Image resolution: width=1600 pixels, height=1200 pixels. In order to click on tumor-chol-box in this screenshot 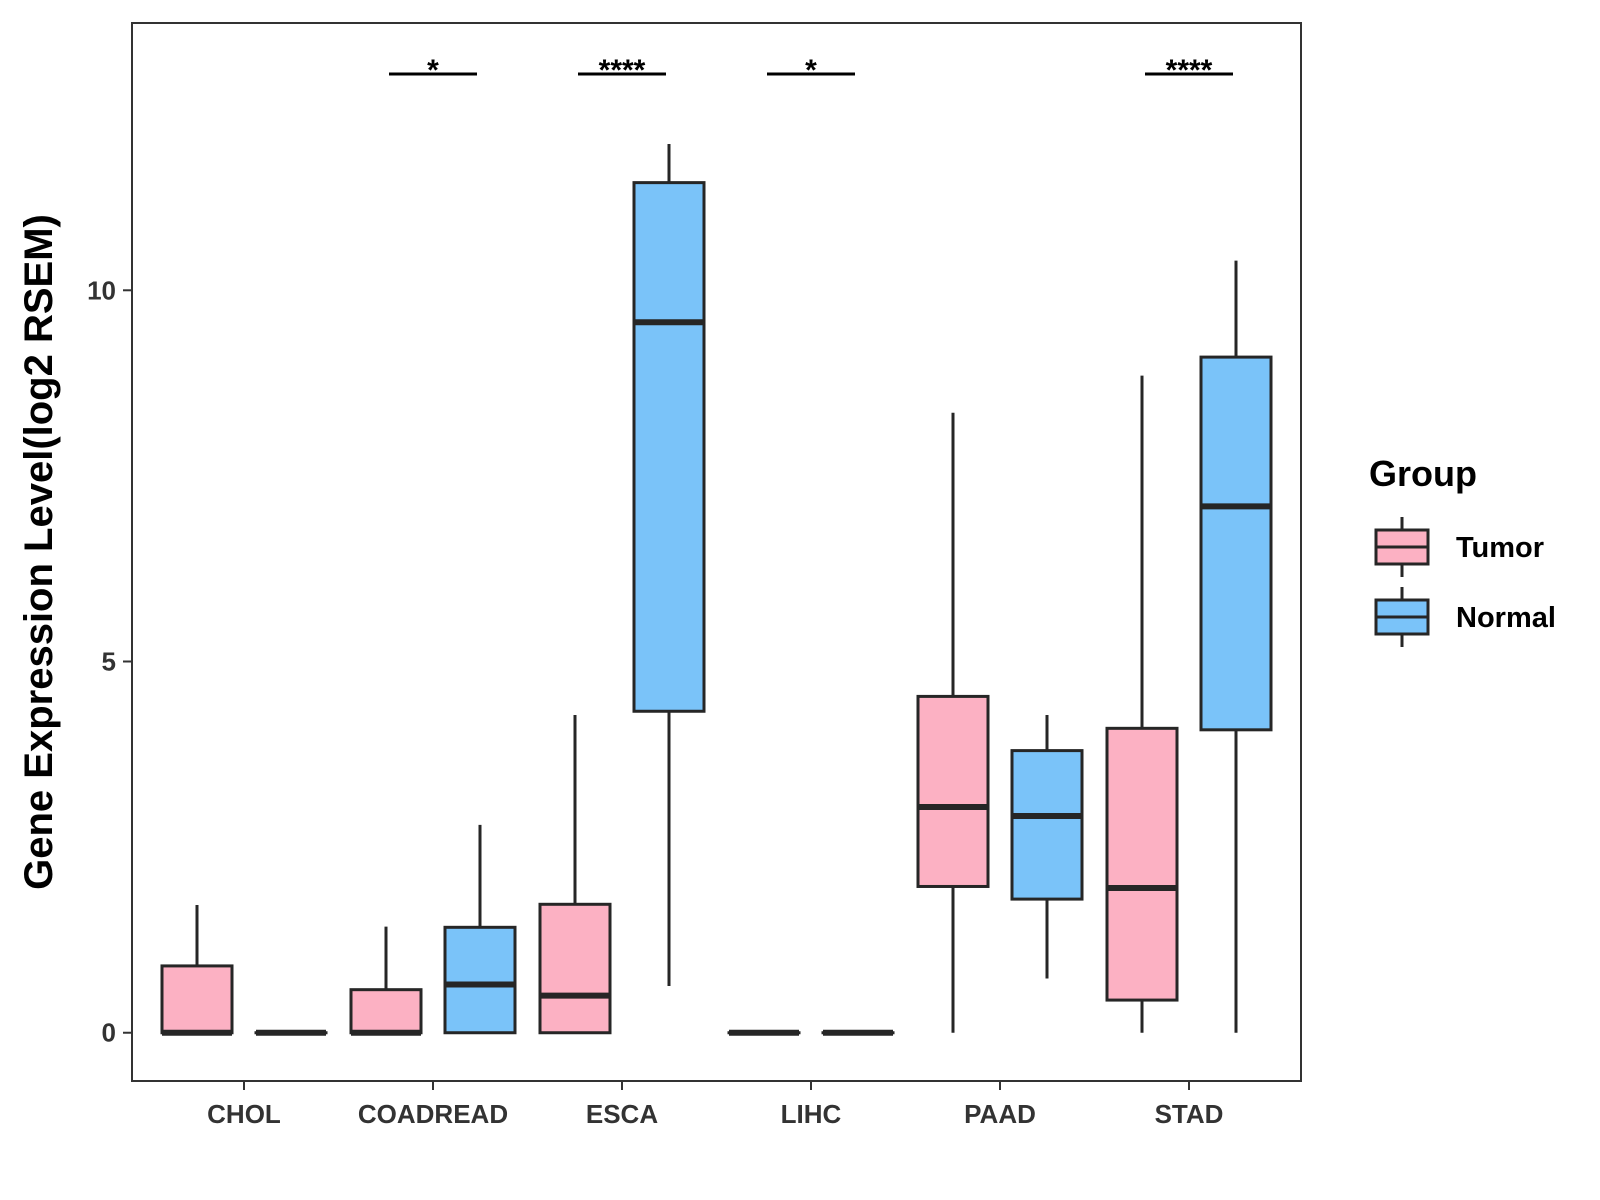, I will do `click(197, 999)`.